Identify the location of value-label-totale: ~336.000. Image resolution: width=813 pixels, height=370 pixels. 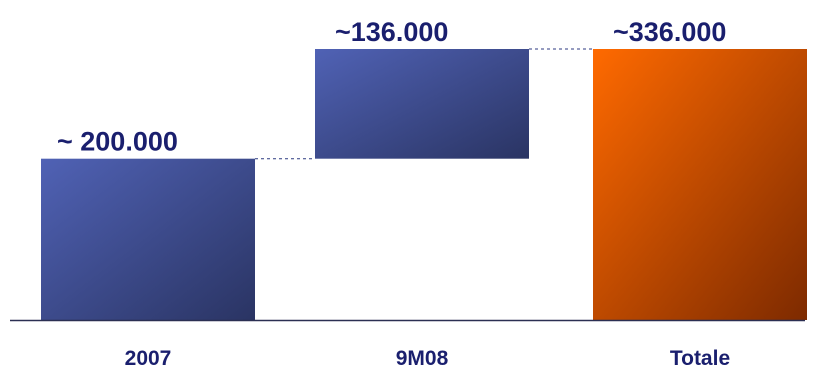
(669, 32).